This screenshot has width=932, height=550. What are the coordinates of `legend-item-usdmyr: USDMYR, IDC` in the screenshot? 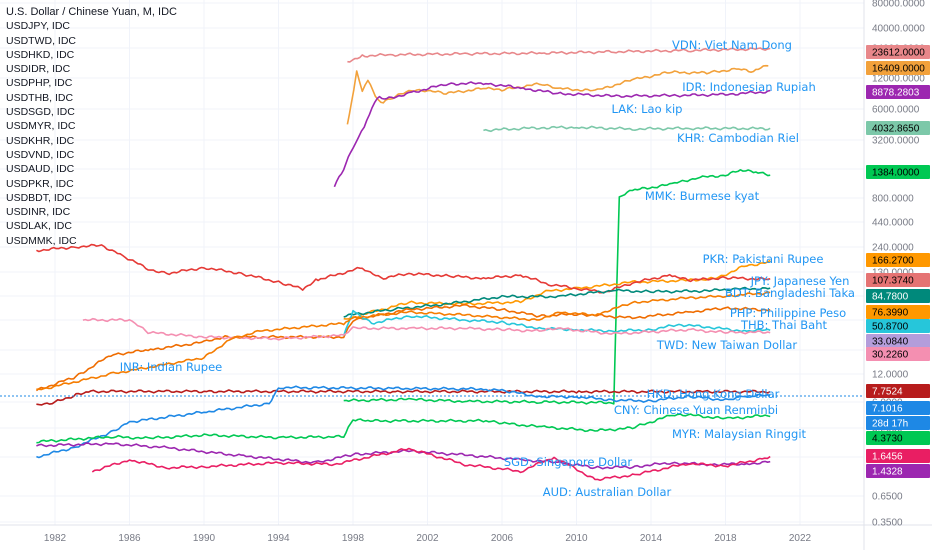 It's located at (41, 126).